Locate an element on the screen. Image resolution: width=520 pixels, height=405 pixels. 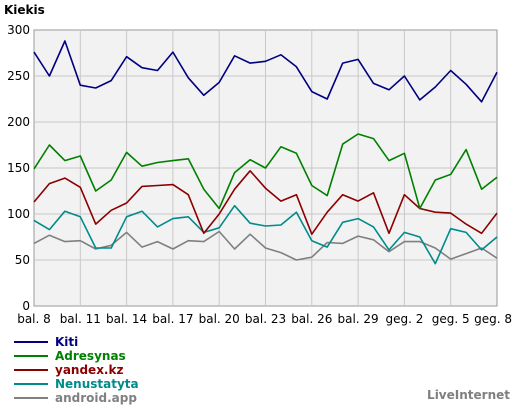
x-tick-label: bal. 20 is located at coordinates (219, 319).